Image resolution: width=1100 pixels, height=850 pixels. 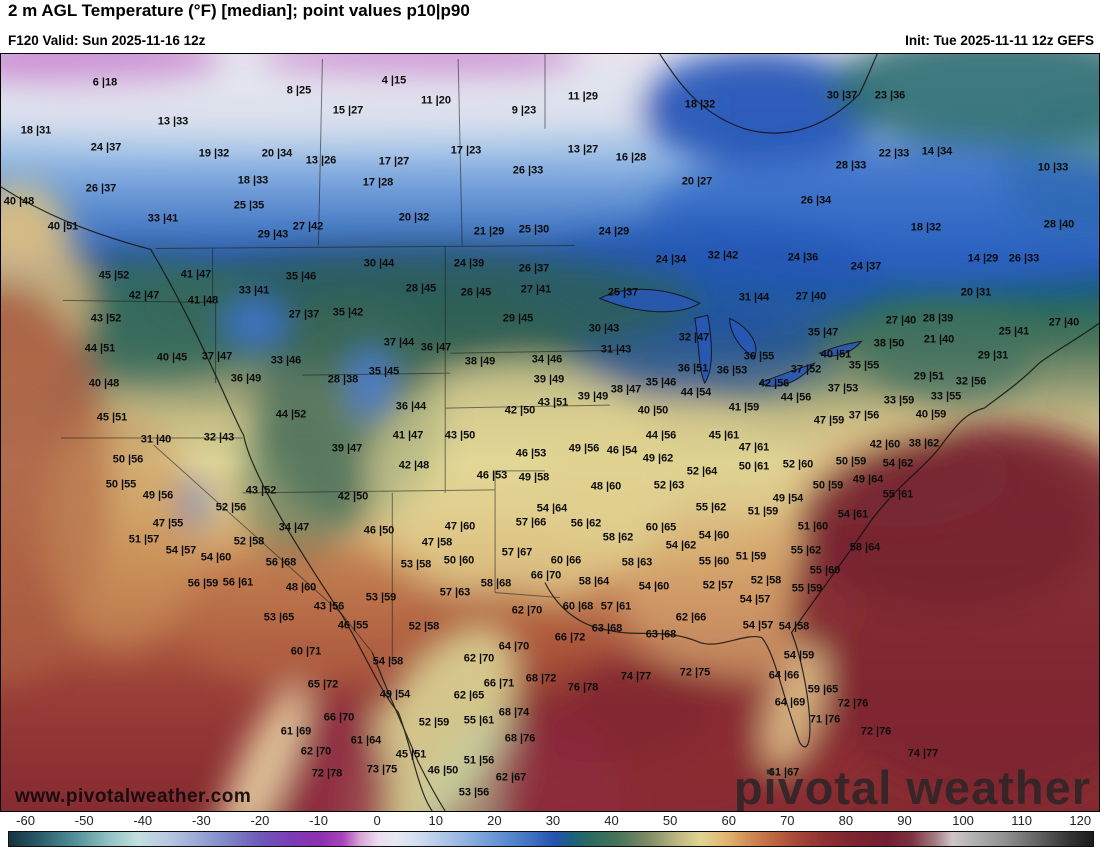 I want to click on point-value: 4 |15, so click(x=394, y=80).